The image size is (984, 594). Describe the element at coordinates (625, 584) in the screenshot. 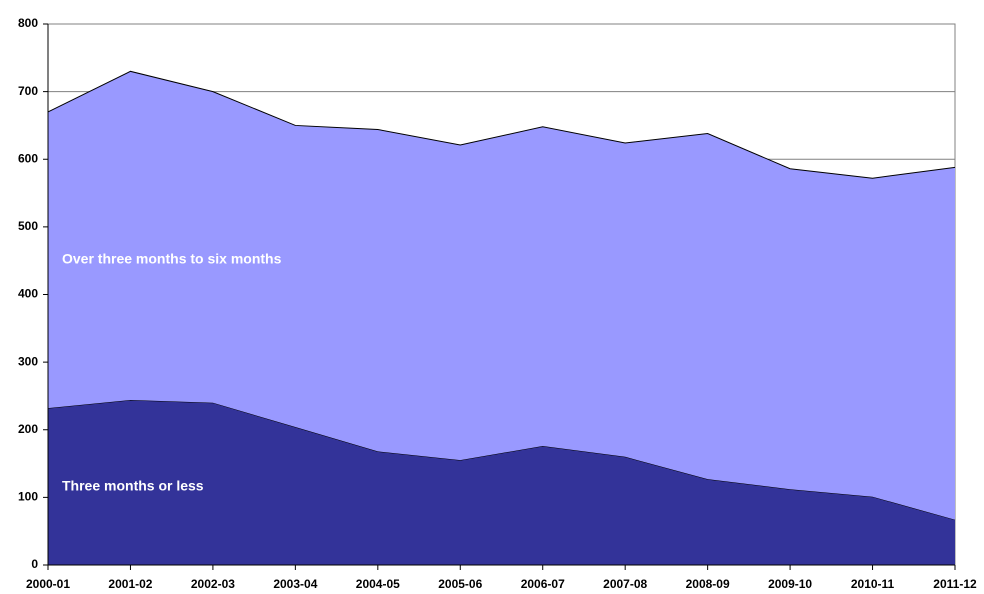

I see `x-tick-label: 2007-08` at that location.